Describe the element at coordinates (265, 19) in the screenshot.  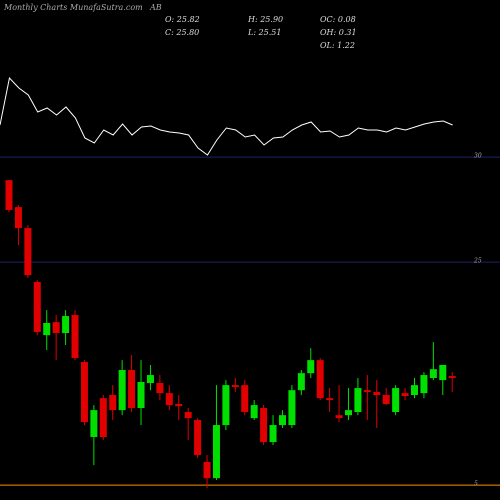
I see `info-high: H: 25.90` at that location.